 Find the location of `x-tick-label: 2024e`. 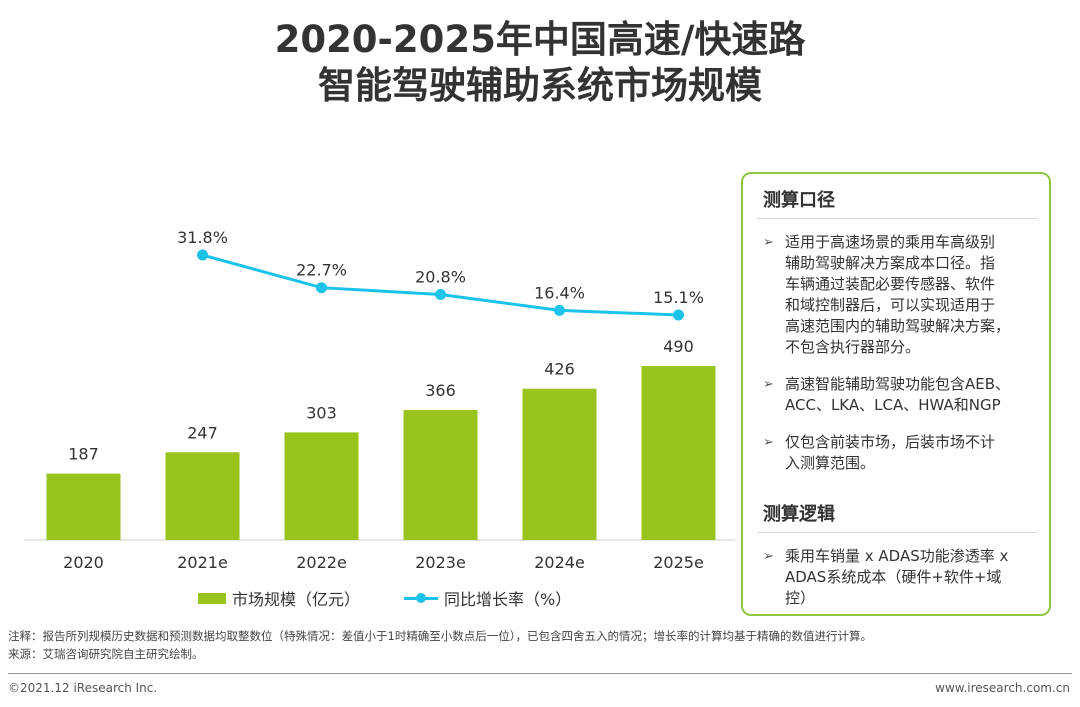

x-tick-label: 2024e is located at coordinates (559, 562).